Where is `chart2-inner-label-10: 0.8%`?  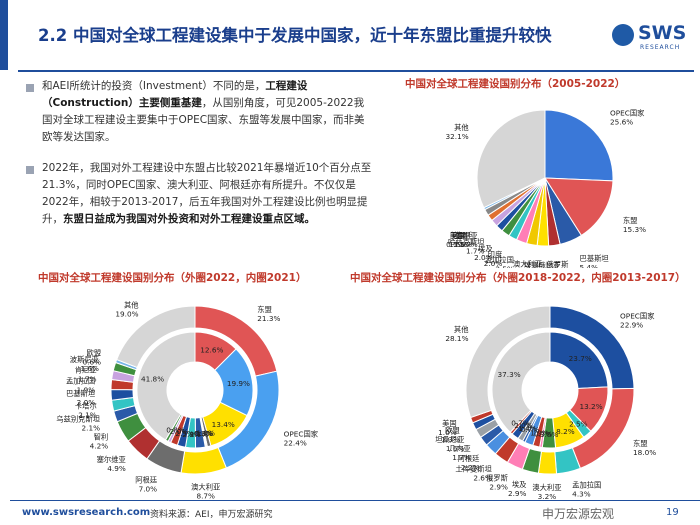 chart2-inner-label-10: 0.8% is located at coordinates (175, 429).